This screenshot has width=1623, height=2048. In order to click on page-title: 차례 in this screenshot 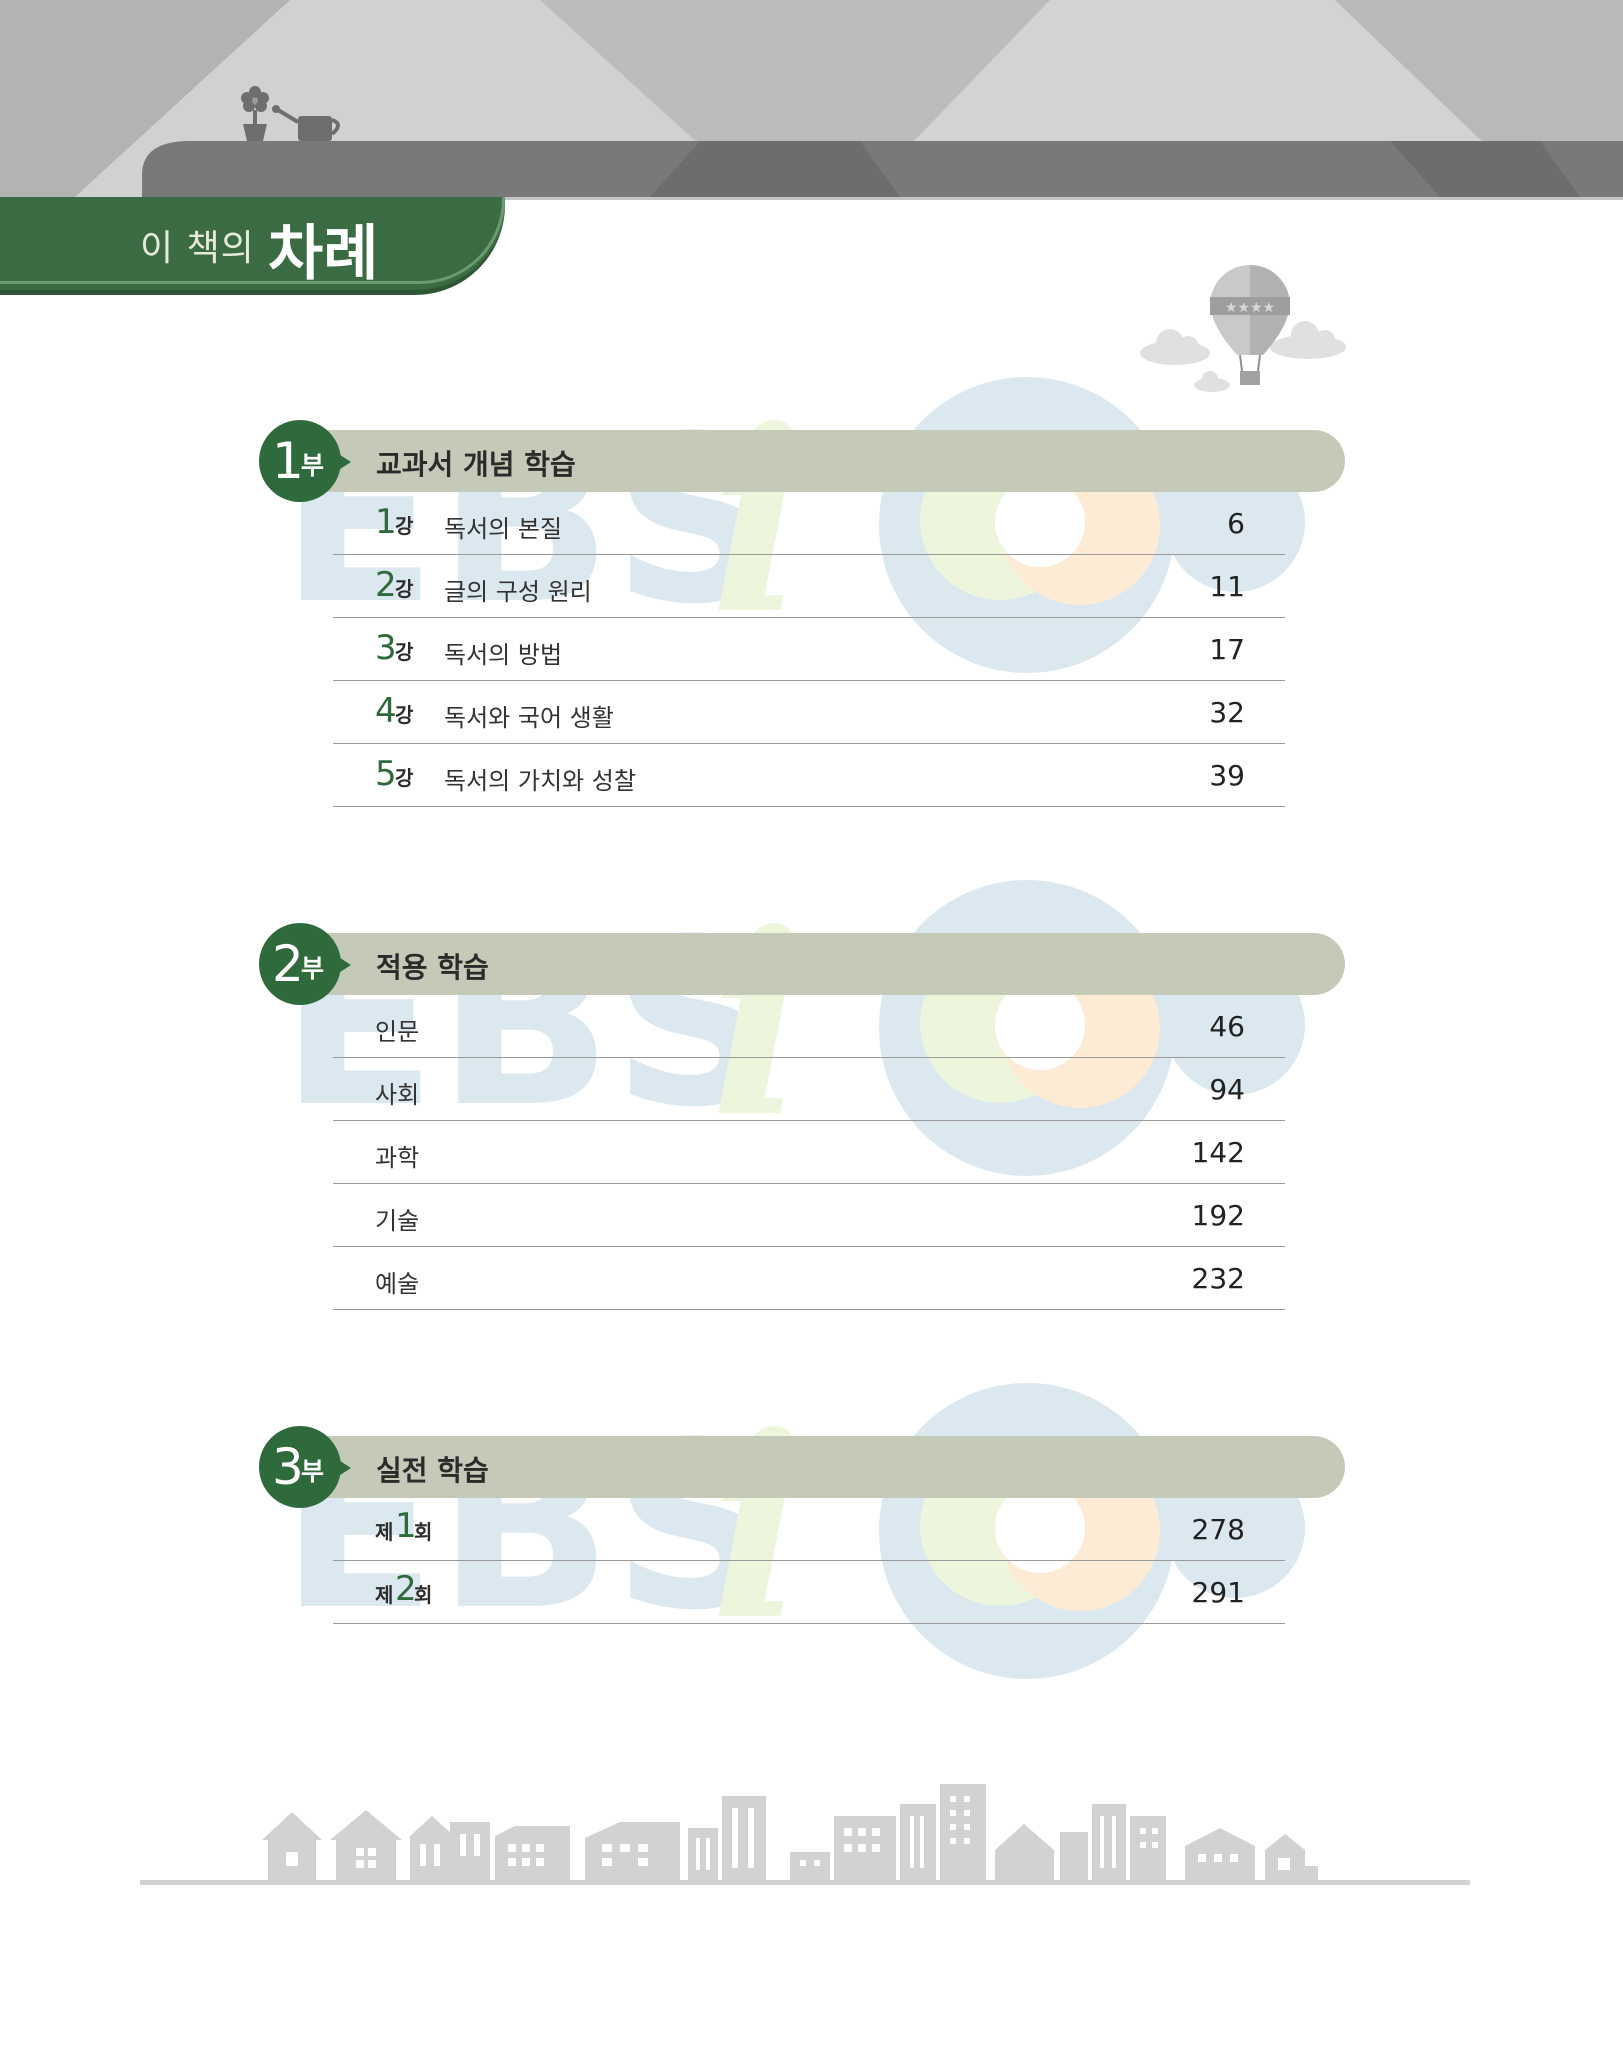, I will do `click(323, 254)`.